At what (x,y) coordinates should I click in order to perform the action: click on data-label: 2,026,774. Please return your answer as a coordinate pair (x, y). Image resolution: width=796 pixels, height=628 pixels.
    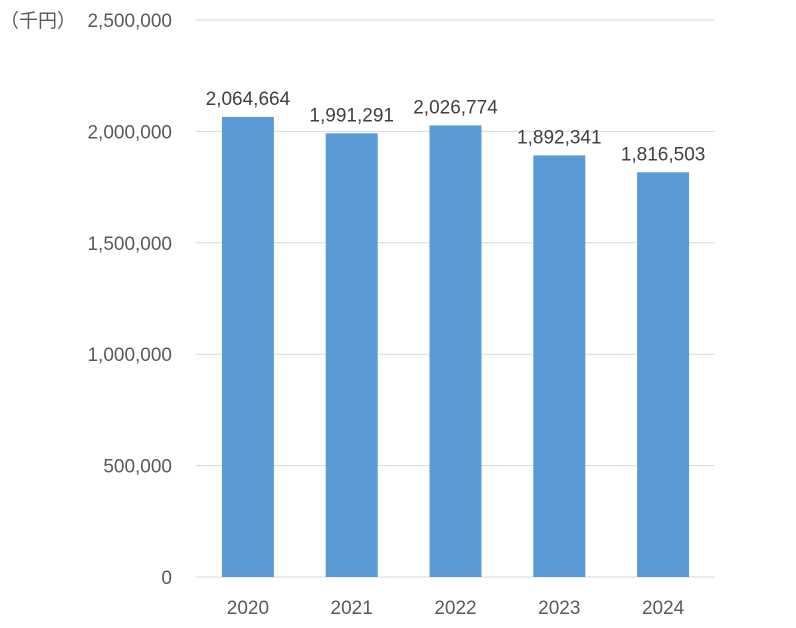
    Looking at the image, I should click on (455, 107).